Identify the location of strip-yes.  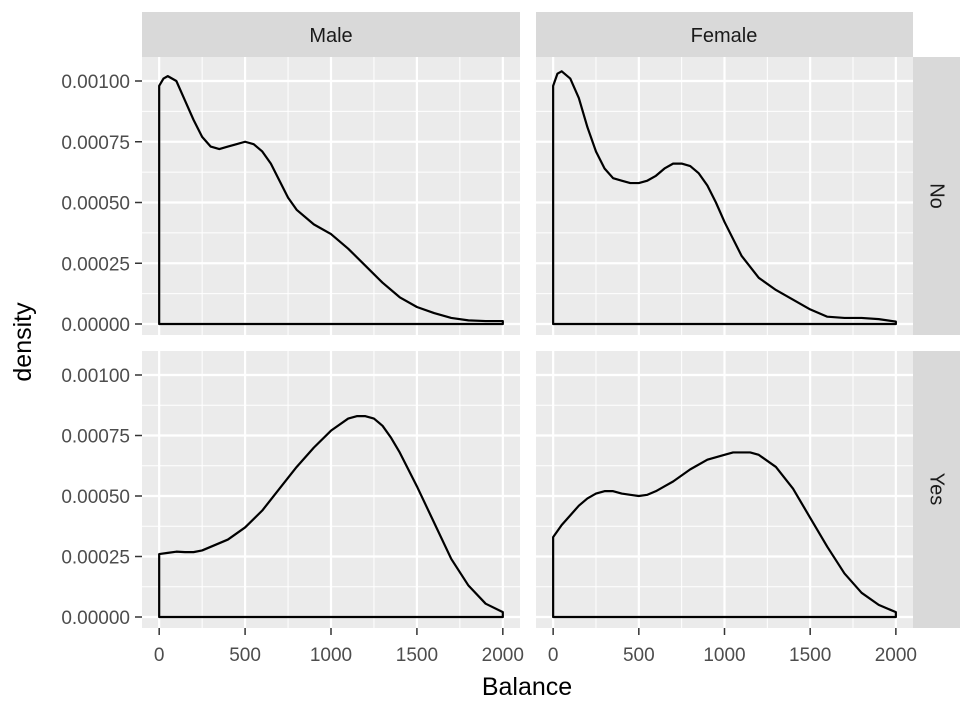
(936, 489).